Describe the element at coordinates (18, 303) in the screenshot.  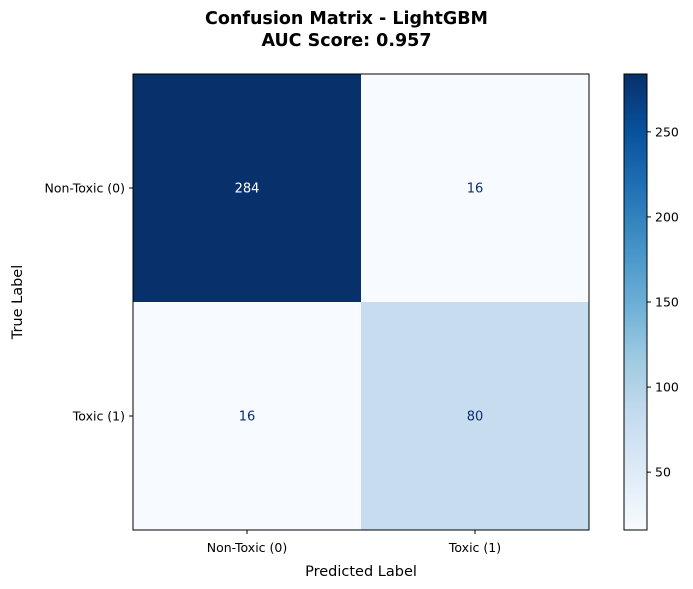
I see `y-axis-label: True Label` at that location.